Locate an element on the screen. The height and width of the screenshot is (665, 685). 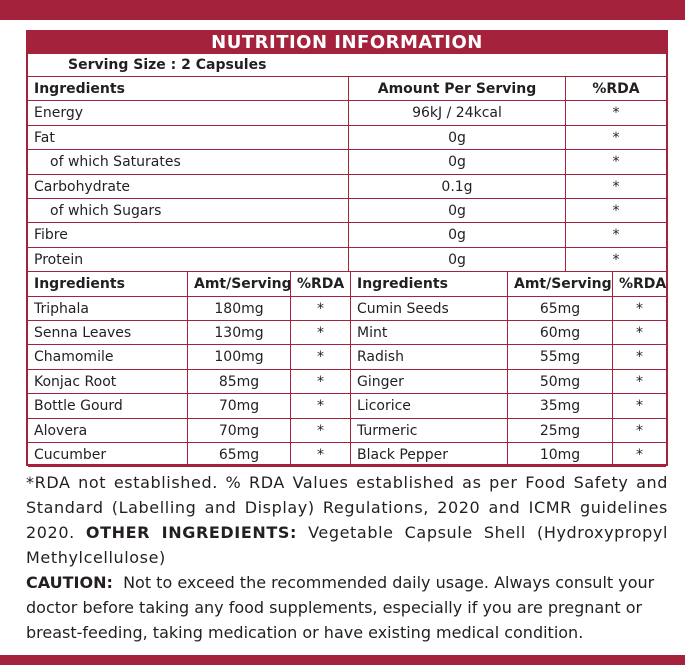
table-cell: 0.1g is located at coordinates (457, 186).